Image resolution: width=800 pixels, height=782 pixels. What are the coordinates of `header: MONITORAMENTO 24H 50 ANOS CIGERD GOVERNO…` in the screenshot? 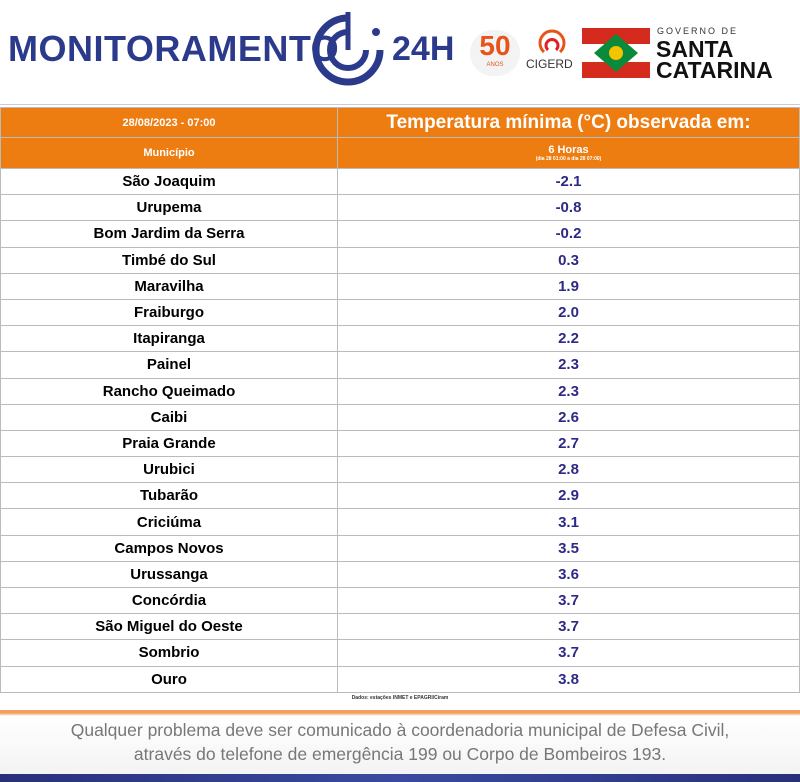 It's located at (400, 52).